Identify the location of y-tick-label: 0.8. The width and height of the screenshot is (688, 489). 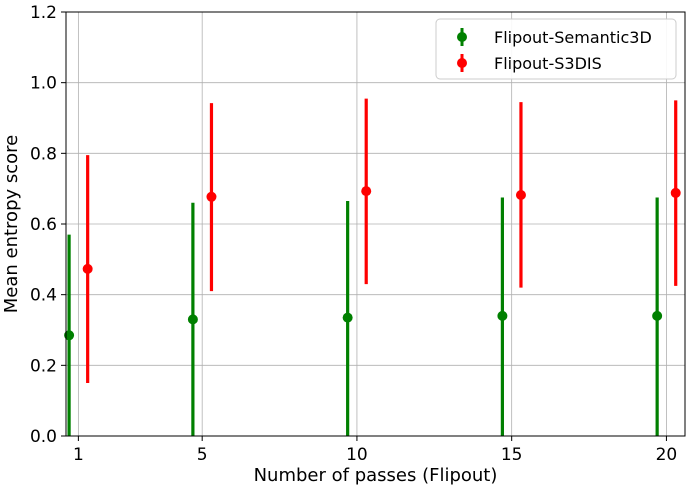
(43, 154).